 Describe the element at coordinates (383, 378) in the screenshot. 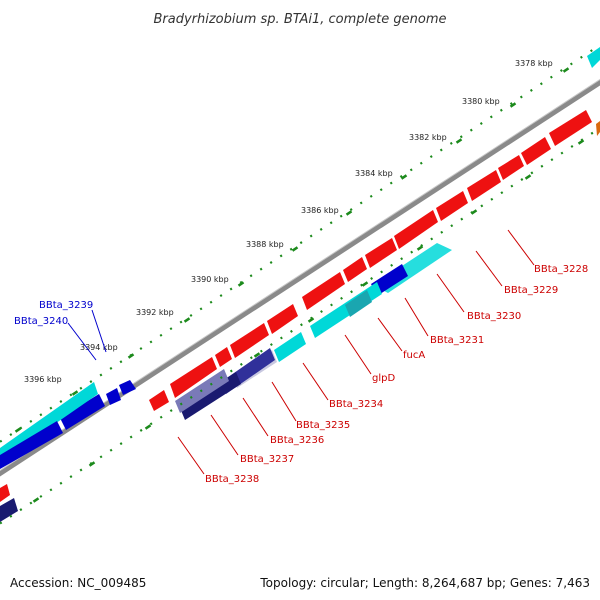

I see `gene-label-glpd: glpD` at that location.